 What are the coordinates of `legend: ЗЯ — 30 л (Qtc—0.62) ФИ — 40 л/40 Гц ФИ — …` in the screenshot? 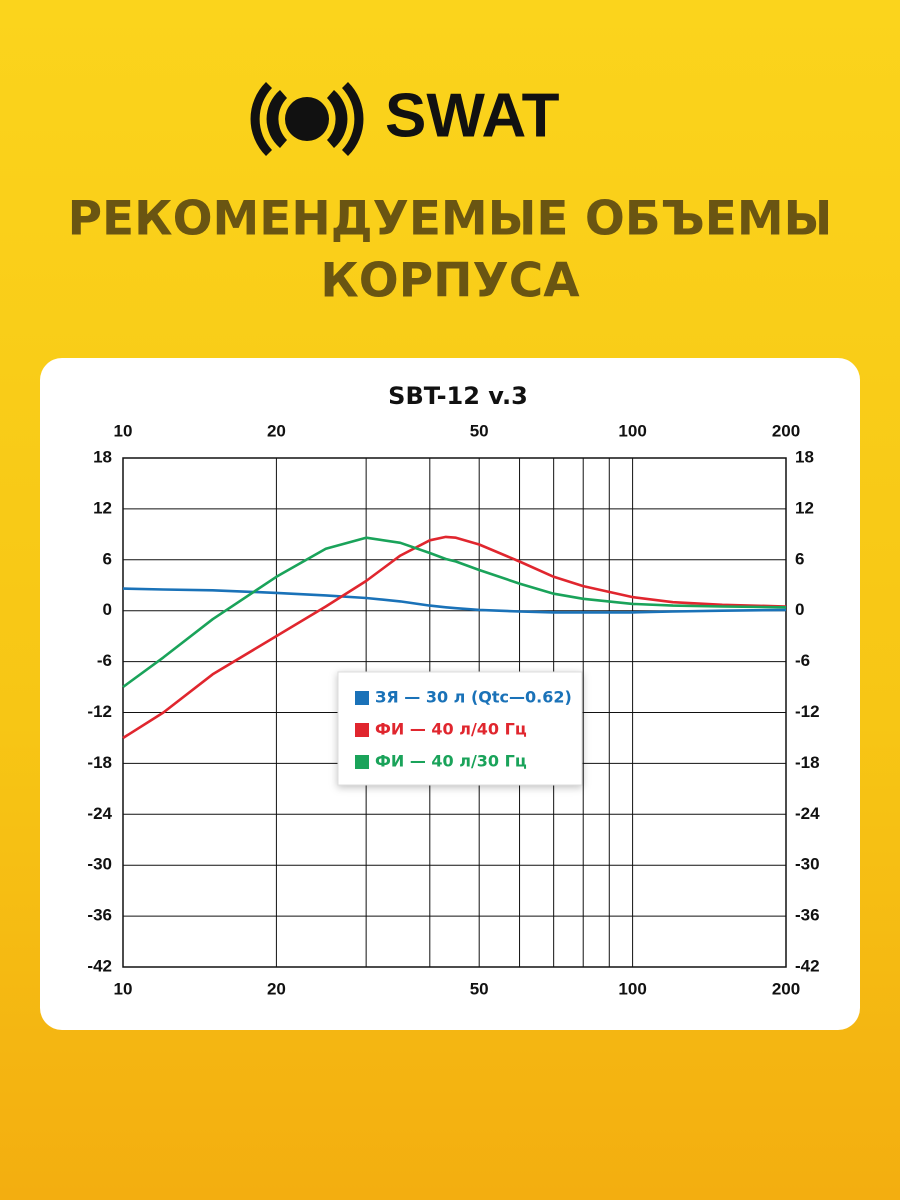 It's located at (460, 728).